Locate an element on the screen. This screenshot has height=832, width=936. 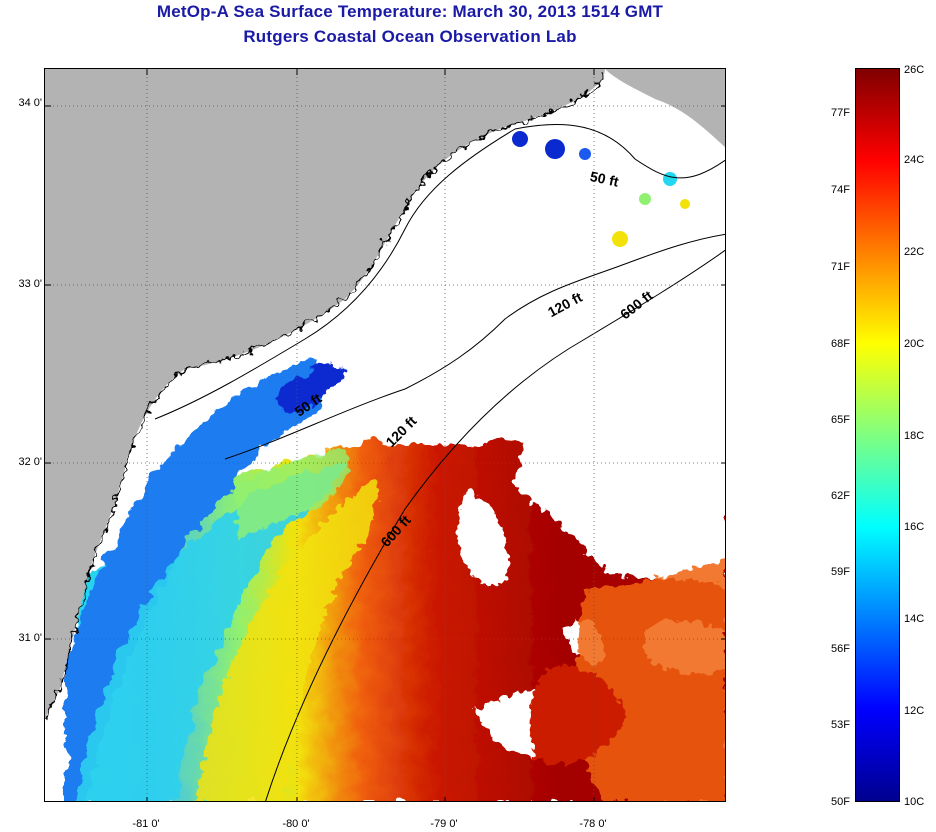
colorbar-f-59: 59F is located at coordinates (840, 572).